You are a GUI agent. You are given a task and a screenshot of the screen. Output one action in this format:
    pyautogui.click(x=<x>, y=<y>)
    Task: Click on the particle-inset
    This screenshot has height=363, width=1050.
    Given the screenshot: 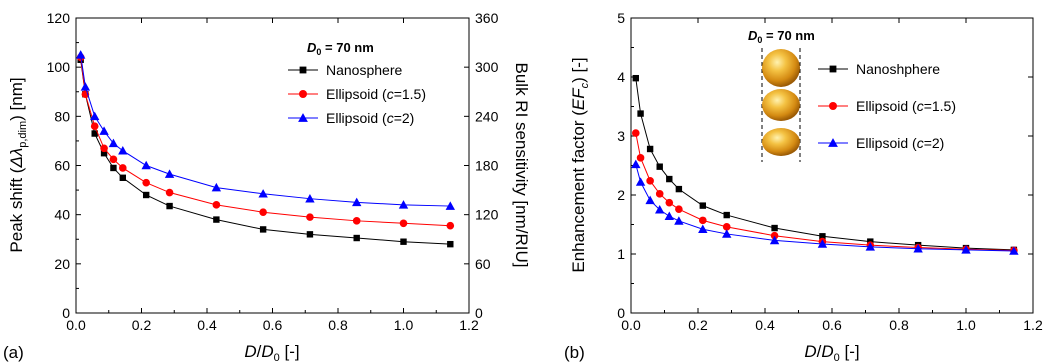 What is the action you would take?
    pyautogui.click(x=781, y=105)
    